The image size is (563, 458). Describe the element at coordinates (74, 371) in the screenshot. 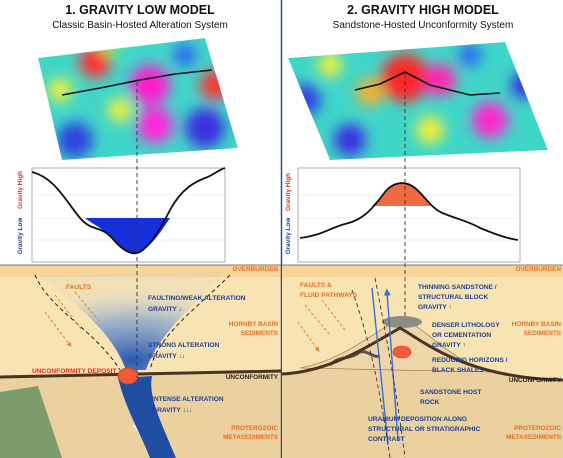

I see `annotation: UNCONFORMITY DEPOSIT` at that location.